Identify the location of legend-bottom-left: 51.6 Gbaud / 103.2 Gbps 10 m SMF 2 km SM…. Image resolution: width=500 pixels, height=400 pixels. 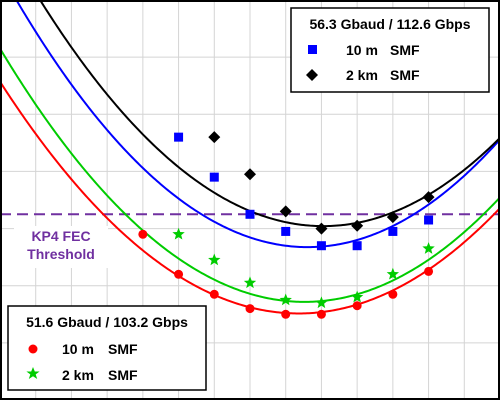
(107, 348).